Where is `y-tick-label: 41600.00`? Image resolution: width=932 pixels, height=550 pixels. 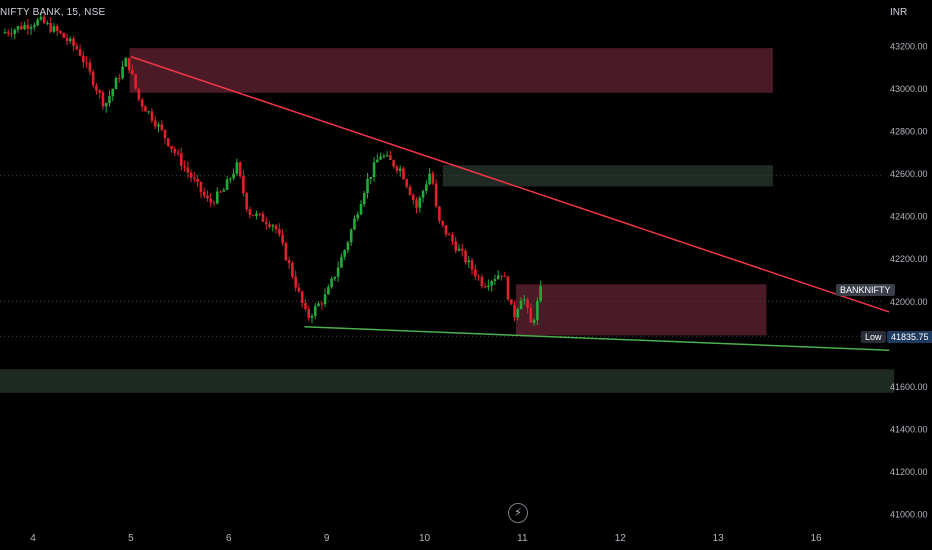
y-tick-label: 41600.00 is located at coordinates (909, 387).